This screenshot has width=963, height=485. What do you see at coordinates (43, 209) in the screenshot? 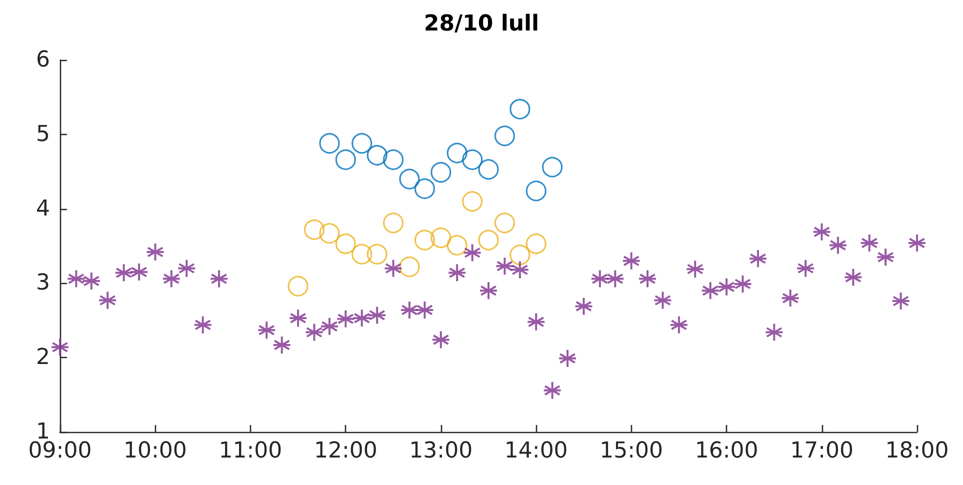
I see `y-tick-label: 4` at bounding box center [43, 209].